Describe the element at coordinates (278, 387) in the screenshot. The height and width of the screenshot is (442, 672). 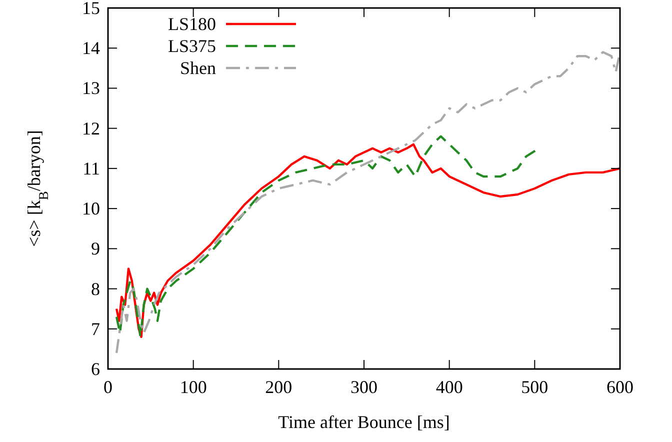
I see `x-tick-label: 200` at that location.